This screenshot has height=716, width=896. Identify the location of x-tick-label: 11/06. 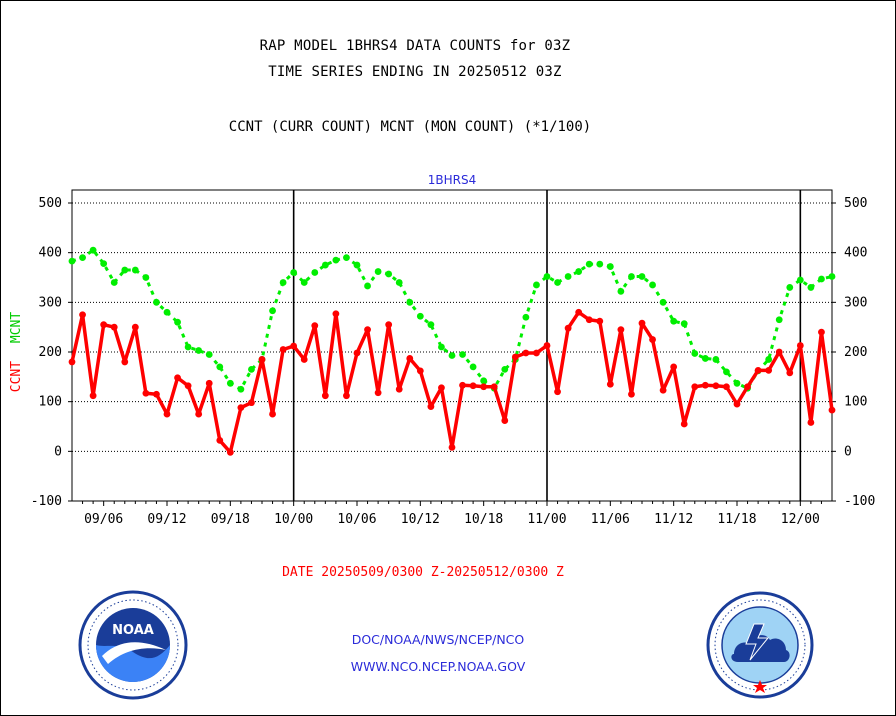
(610, 519).